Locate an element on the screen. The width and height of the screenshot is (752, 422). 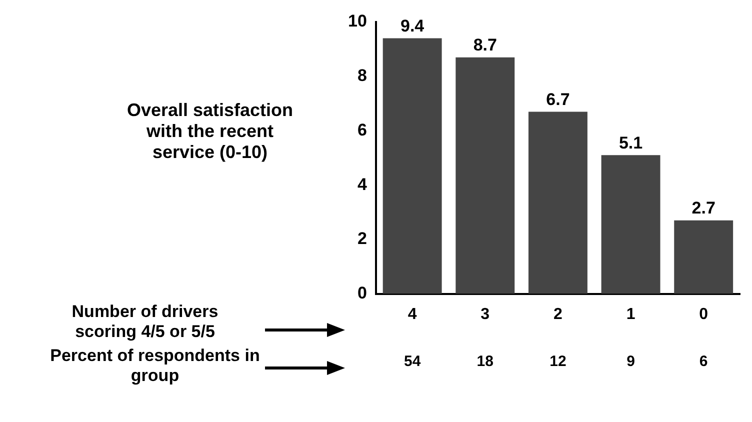
data-label: 8.7 is located at coordinates (485, 45).